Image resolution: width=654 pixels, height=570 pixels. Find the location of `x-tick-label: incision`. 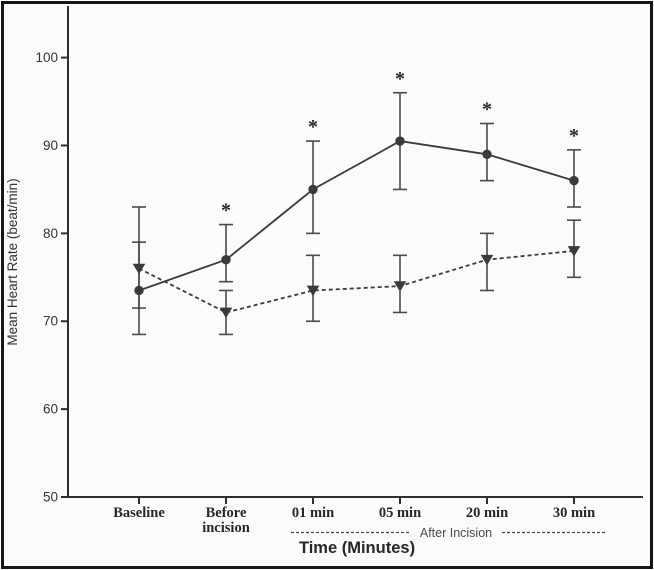

x-tick-label: incision is located at coordinates (226, 528).